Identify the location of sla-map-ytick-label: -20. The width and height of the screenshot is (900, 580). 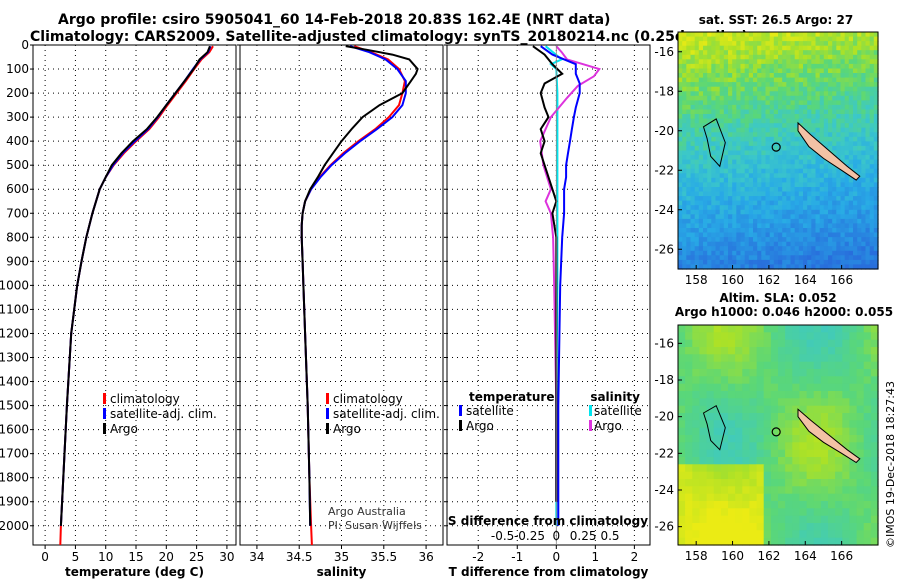
(664, 417).